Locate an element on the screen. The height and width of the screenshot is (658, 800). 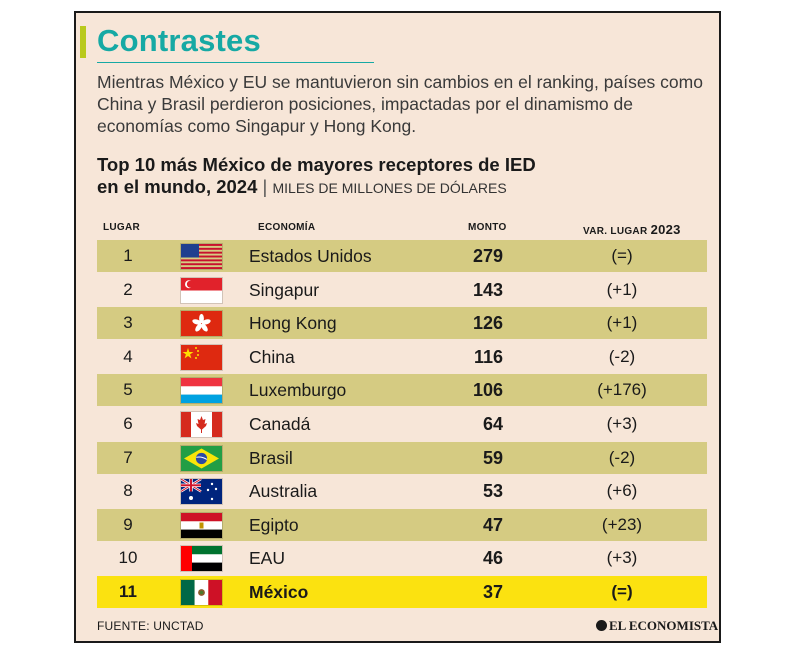
table-row: 10 EAU 46 (+3) is located at coordinates (402, 558).